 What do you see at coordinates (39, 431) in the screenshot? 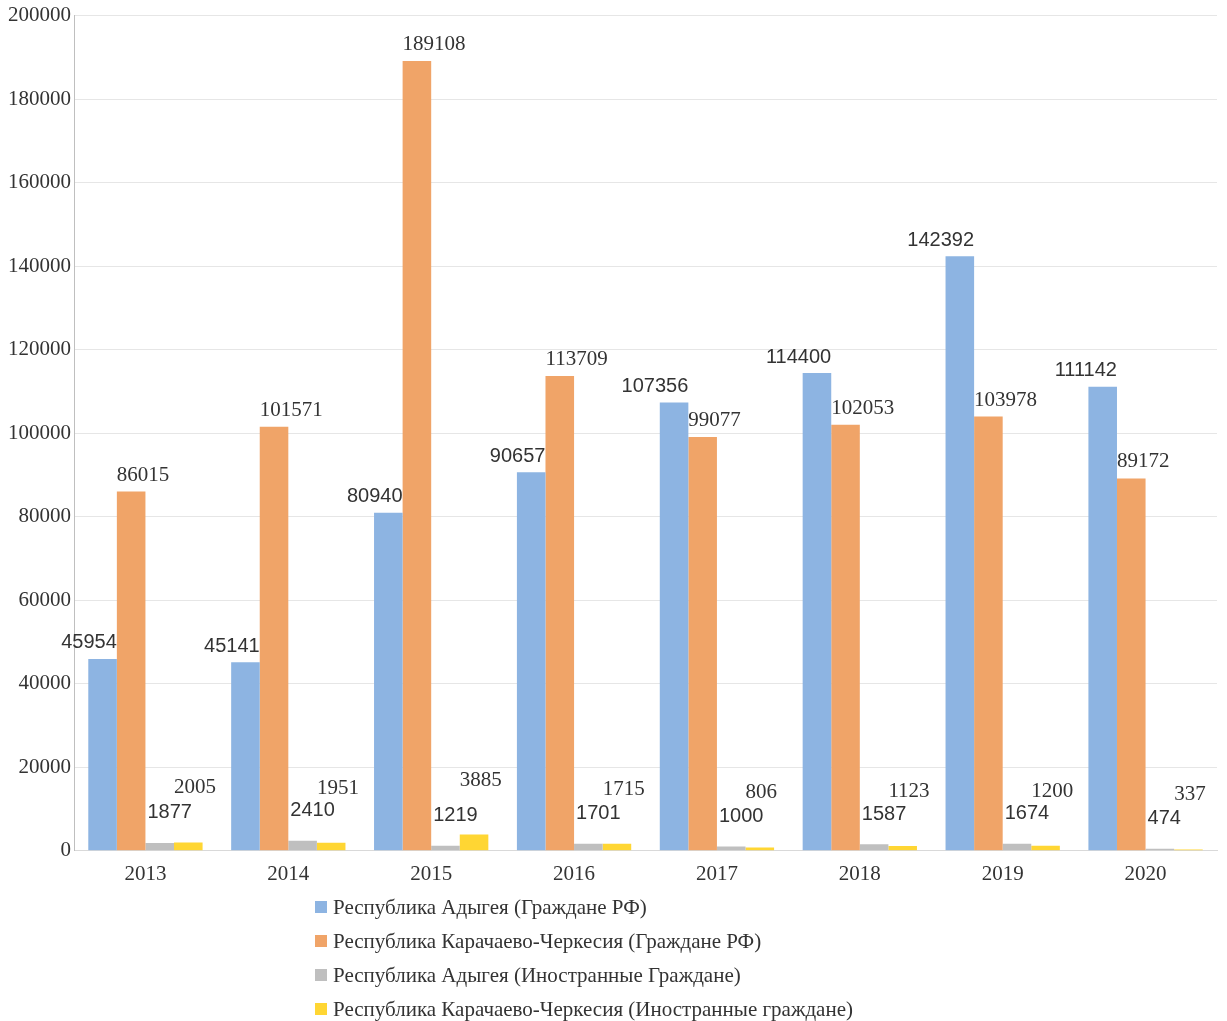
I see `y-tick-label: 100000` at bounding box center [39, 431].